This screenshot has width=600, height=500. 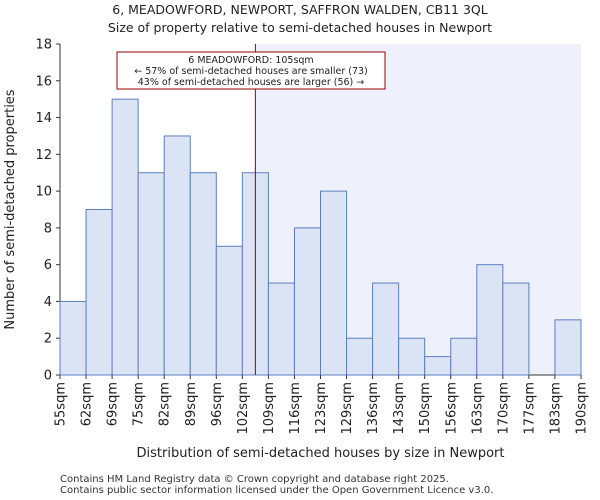 What do you see at coordinates (321, 408) in the screenshot?
I see `x-tick-label: 123sqm` at bounding box center [321, 408].